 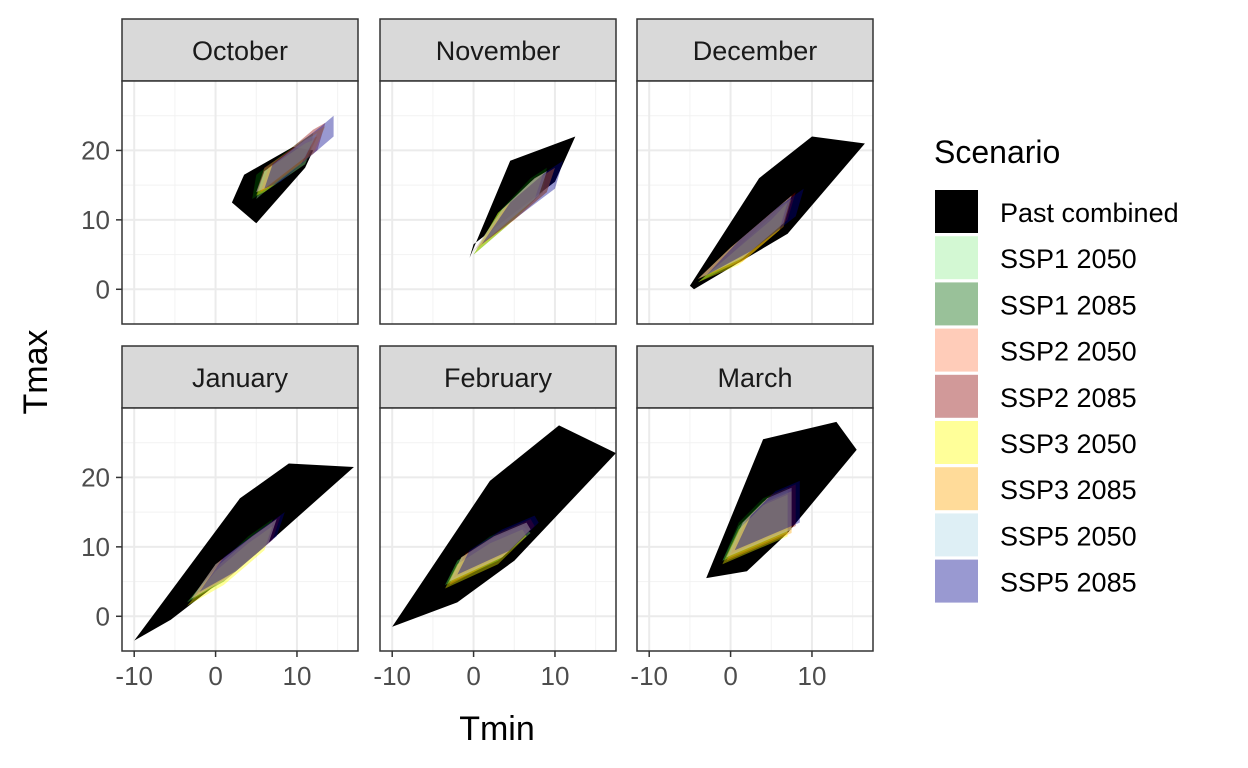 What do you see at coordinates (101, 383) in the screenshot?
I see `y-axis-ticks: 0 10 20 0 10 20` at bounding box center [101, 383].